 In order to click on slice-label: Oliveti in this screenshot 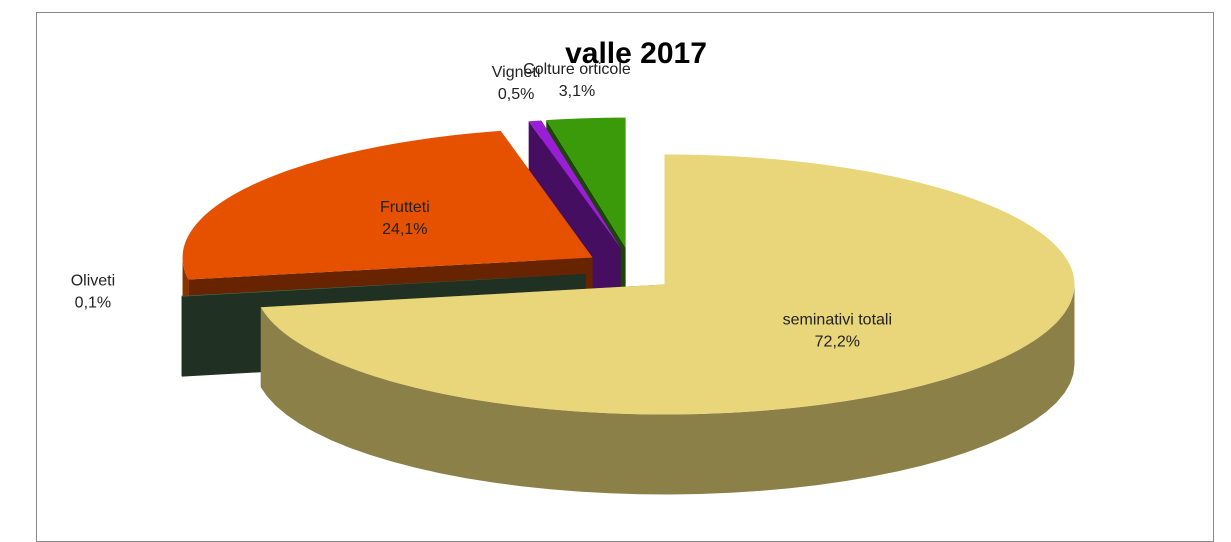, I will do `click(93, 280)`.